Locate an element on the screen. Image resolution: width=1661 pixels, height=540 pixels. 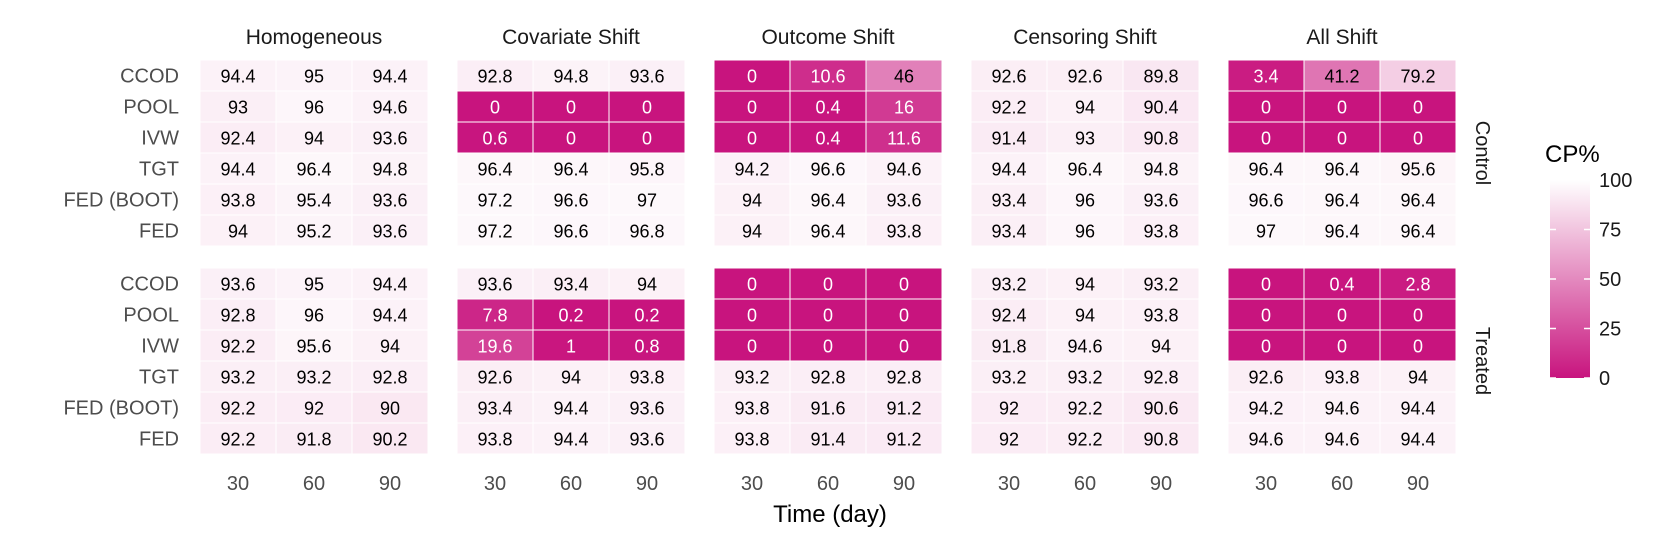
cell-treated-outcome-shift-ivw-60-label: 0 is located at coordinates (828, 347).